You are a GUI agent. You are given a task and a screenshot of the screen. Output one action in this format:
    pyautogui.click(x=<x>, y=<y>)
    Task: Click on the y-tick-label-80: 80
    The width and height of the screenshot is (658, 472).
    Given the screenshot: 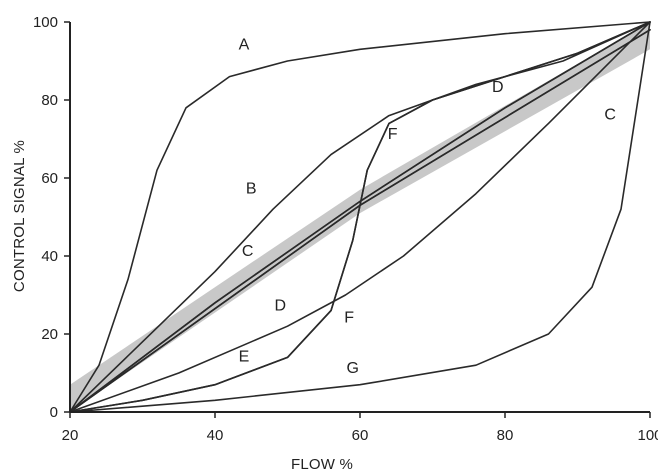 What is the action you would take?
    pyautogui.click(x=49, y=100)
    